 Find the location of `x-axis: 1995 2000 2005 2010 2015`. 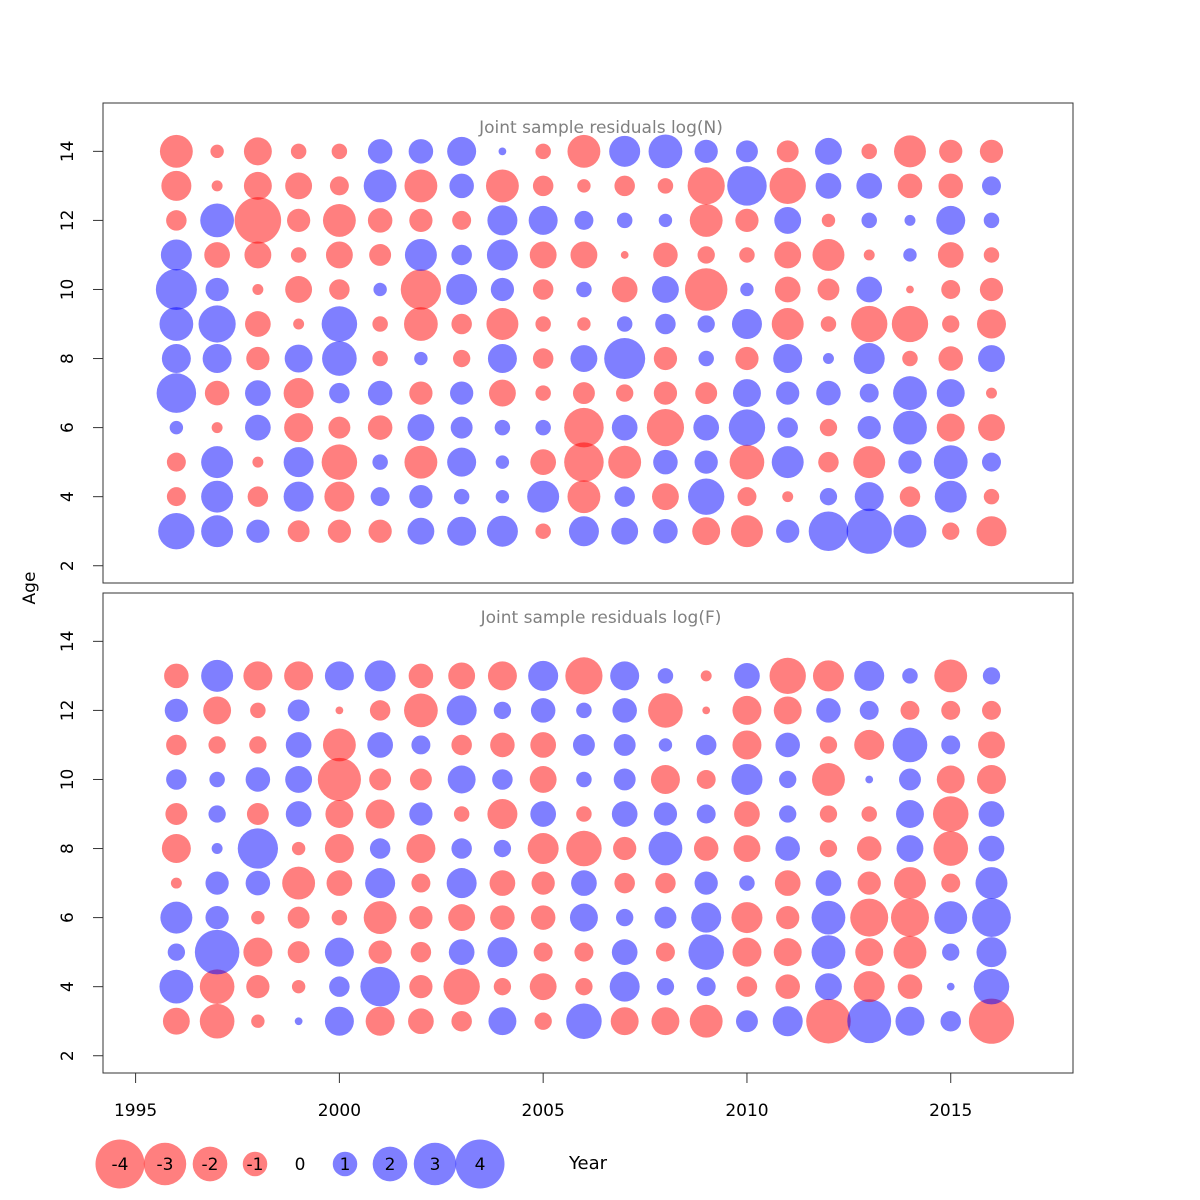

x-axis: 1995 2000 2005 2010 2015 is located at coordinates (543, 1096).